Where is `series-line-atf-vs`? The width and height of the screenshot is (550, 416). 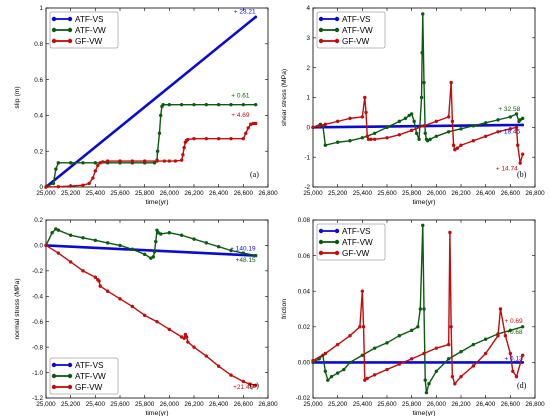 series-line-atf-vs is located at coordinates (150, 250).